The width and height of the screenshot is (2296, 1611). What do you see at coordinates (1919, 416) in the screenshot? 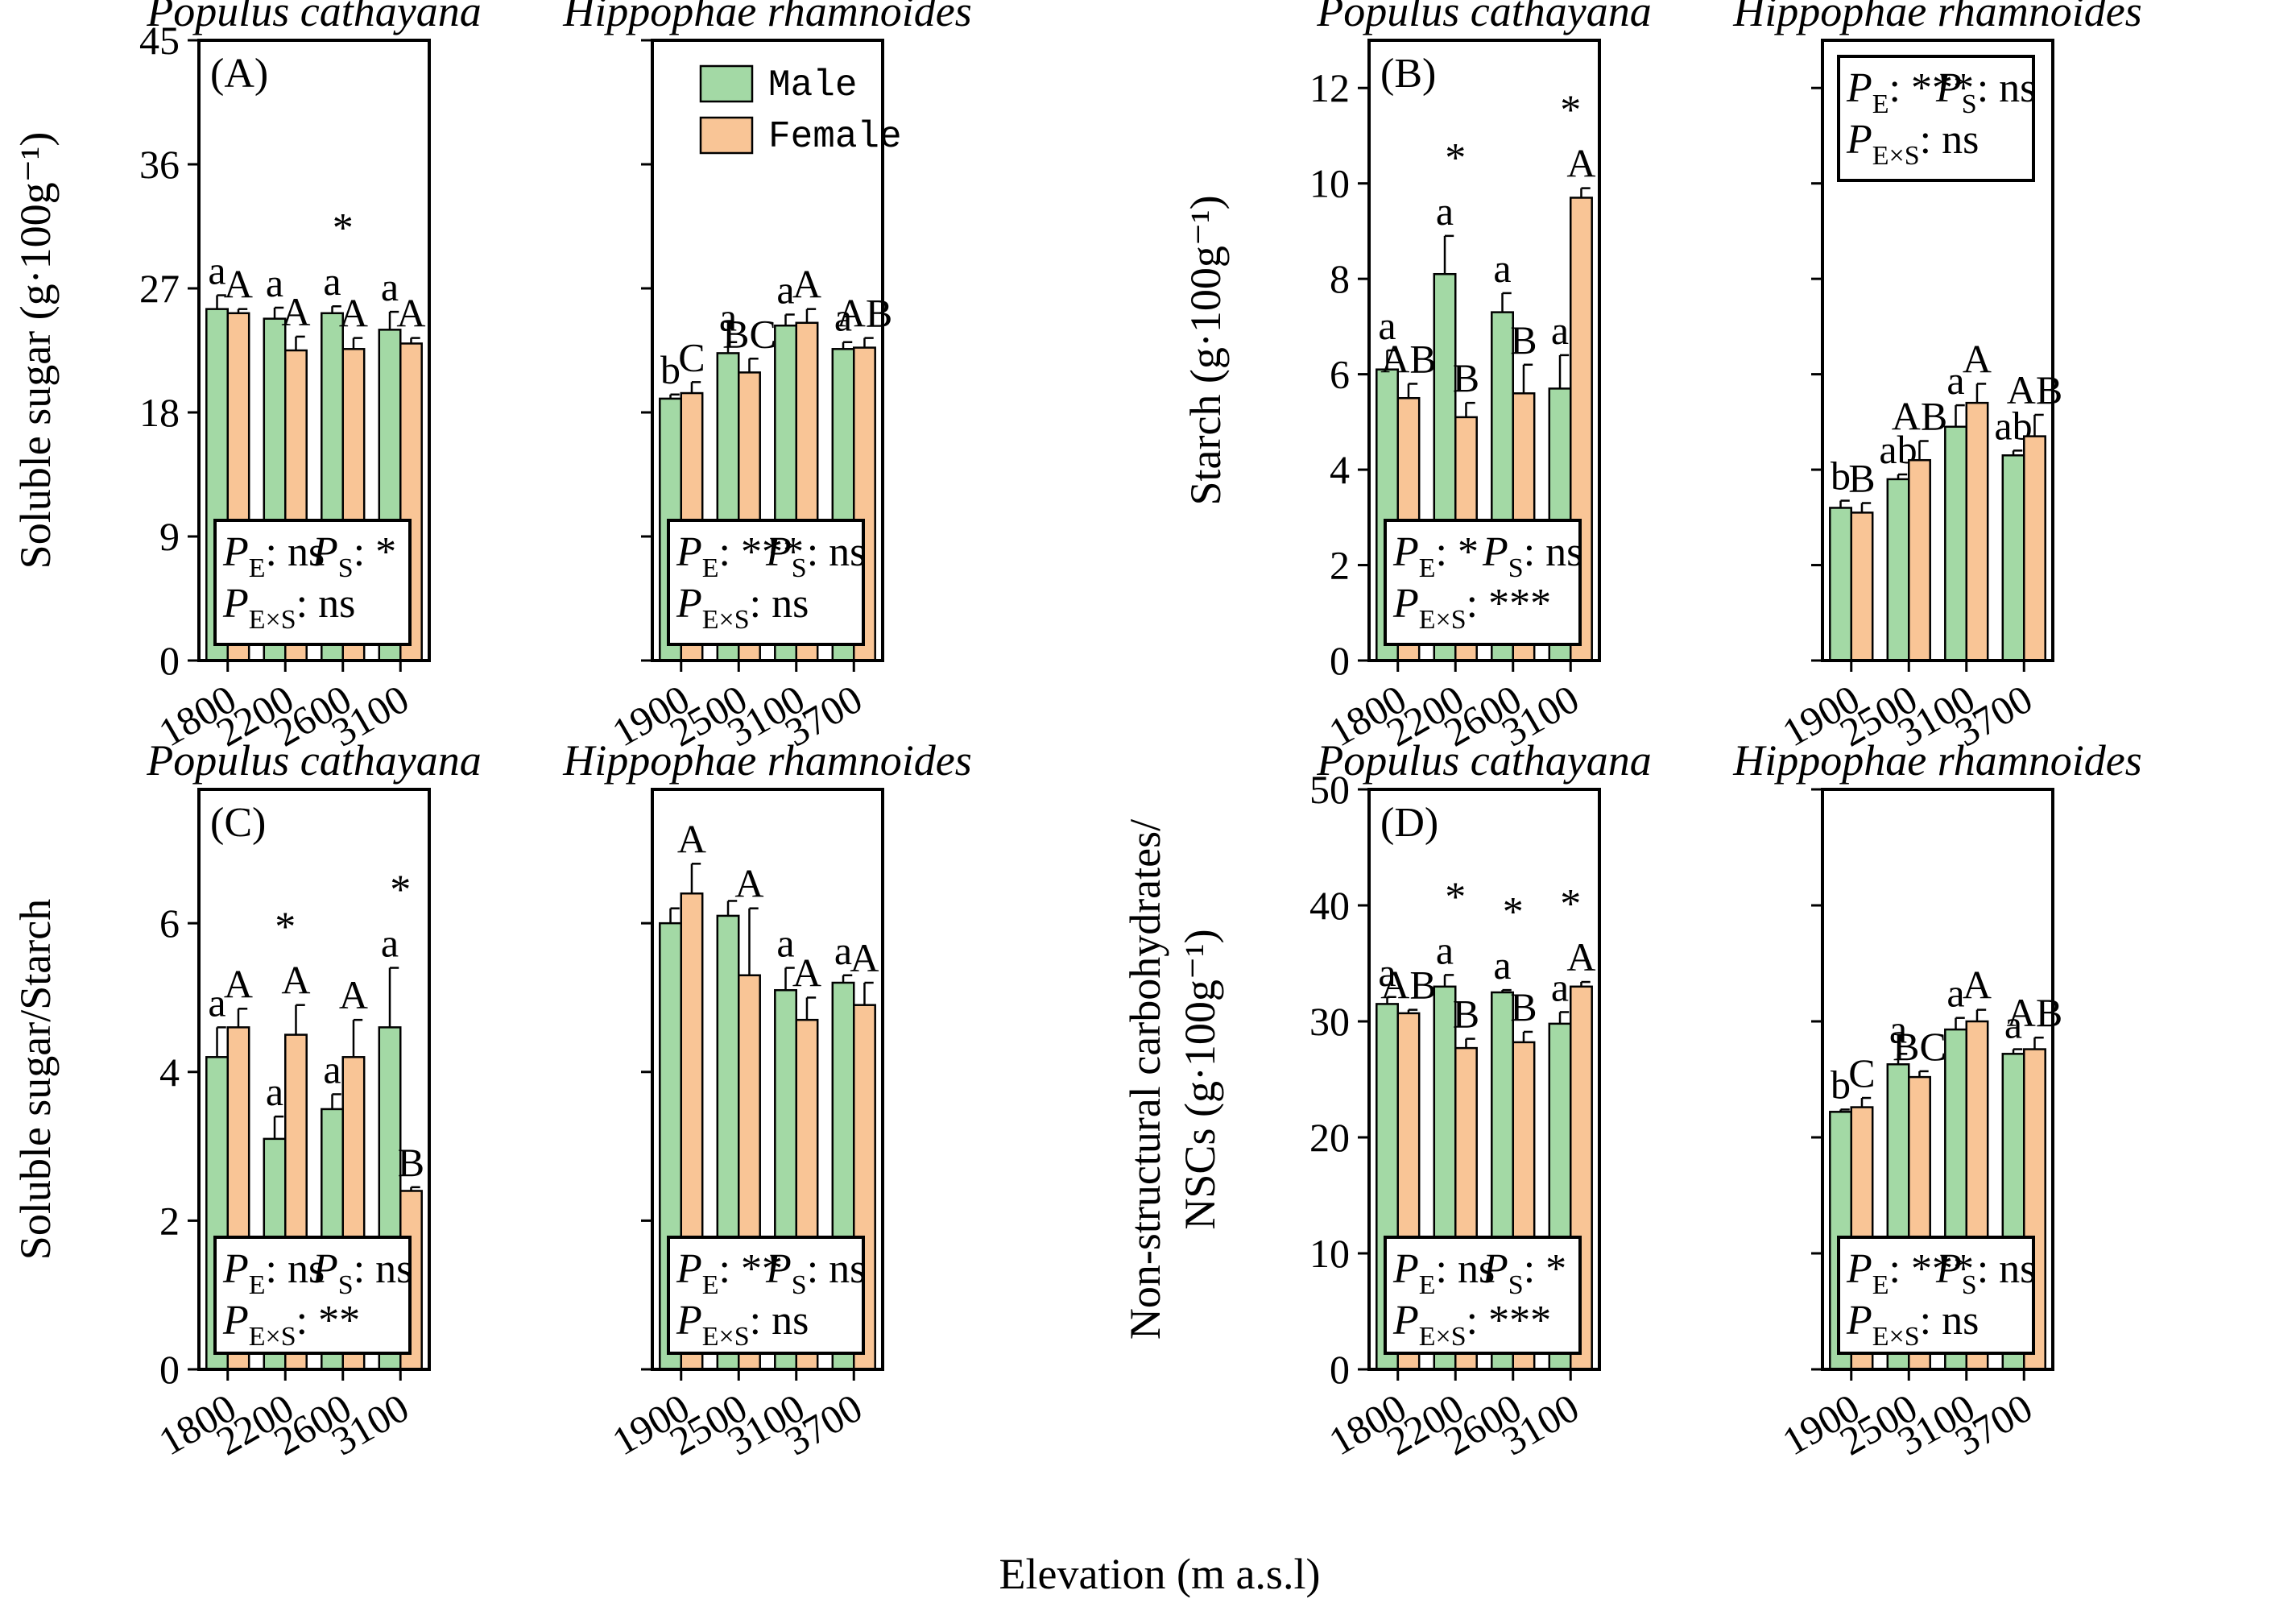
I see `significance-letter: AB` at bounding box center [1919, 416].